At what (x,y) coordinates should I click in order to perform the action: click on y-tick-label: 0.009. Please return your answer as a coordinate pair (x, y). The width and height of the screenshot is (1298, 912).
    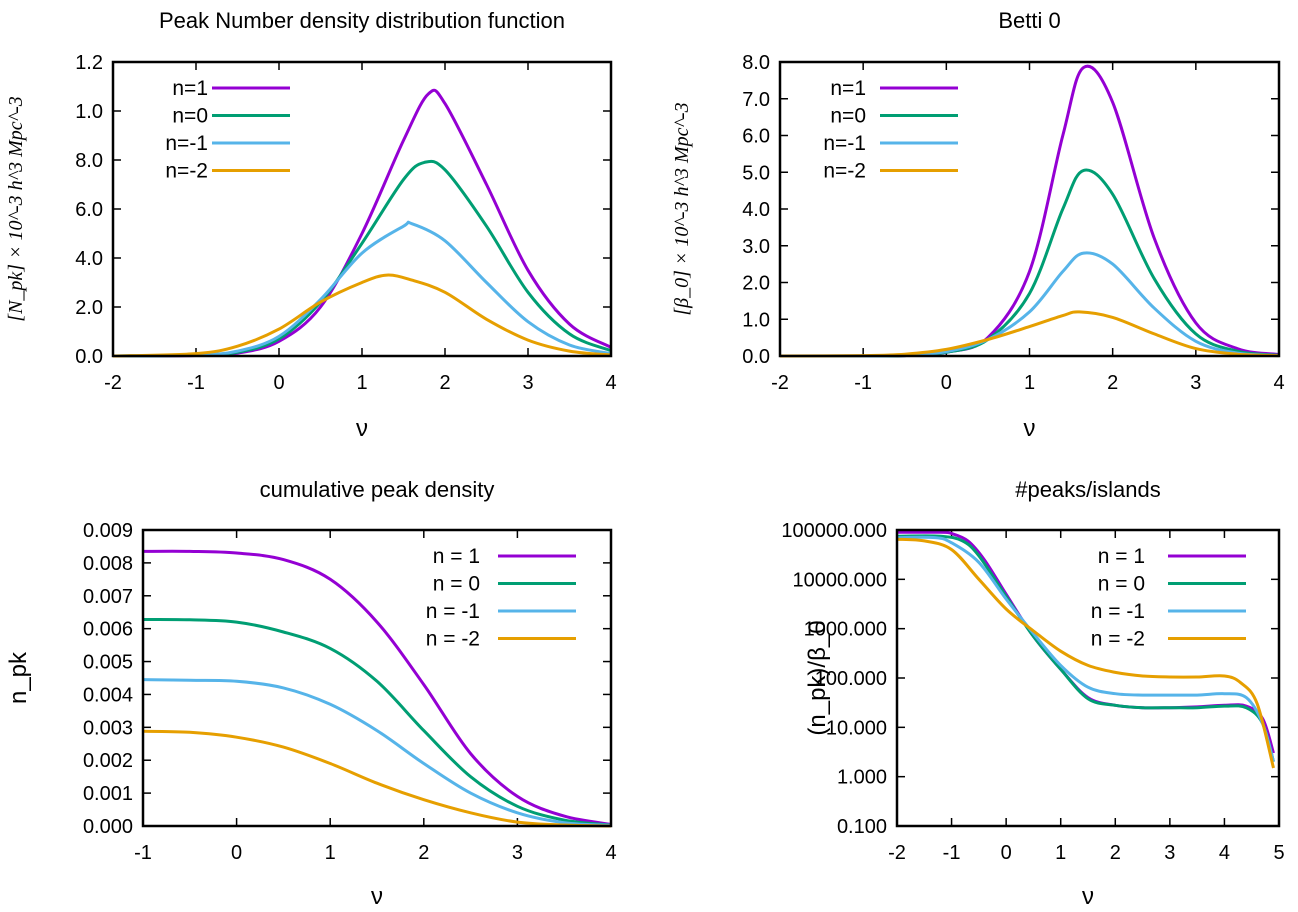
    Looking at the image, I should click on (108, 531).